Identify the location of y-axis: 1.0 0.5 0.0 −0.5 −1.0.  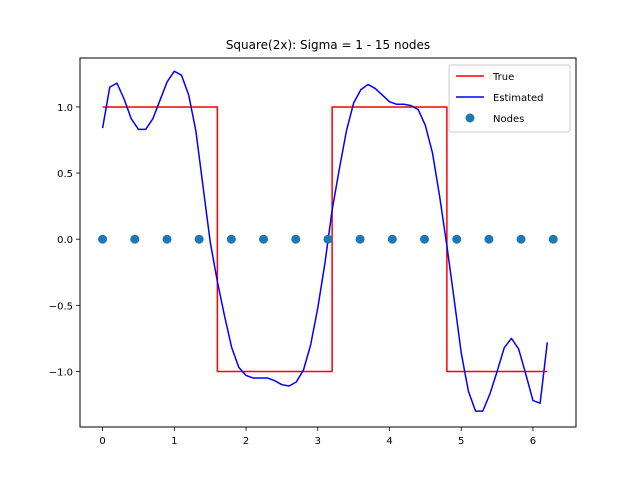
(64, 240).